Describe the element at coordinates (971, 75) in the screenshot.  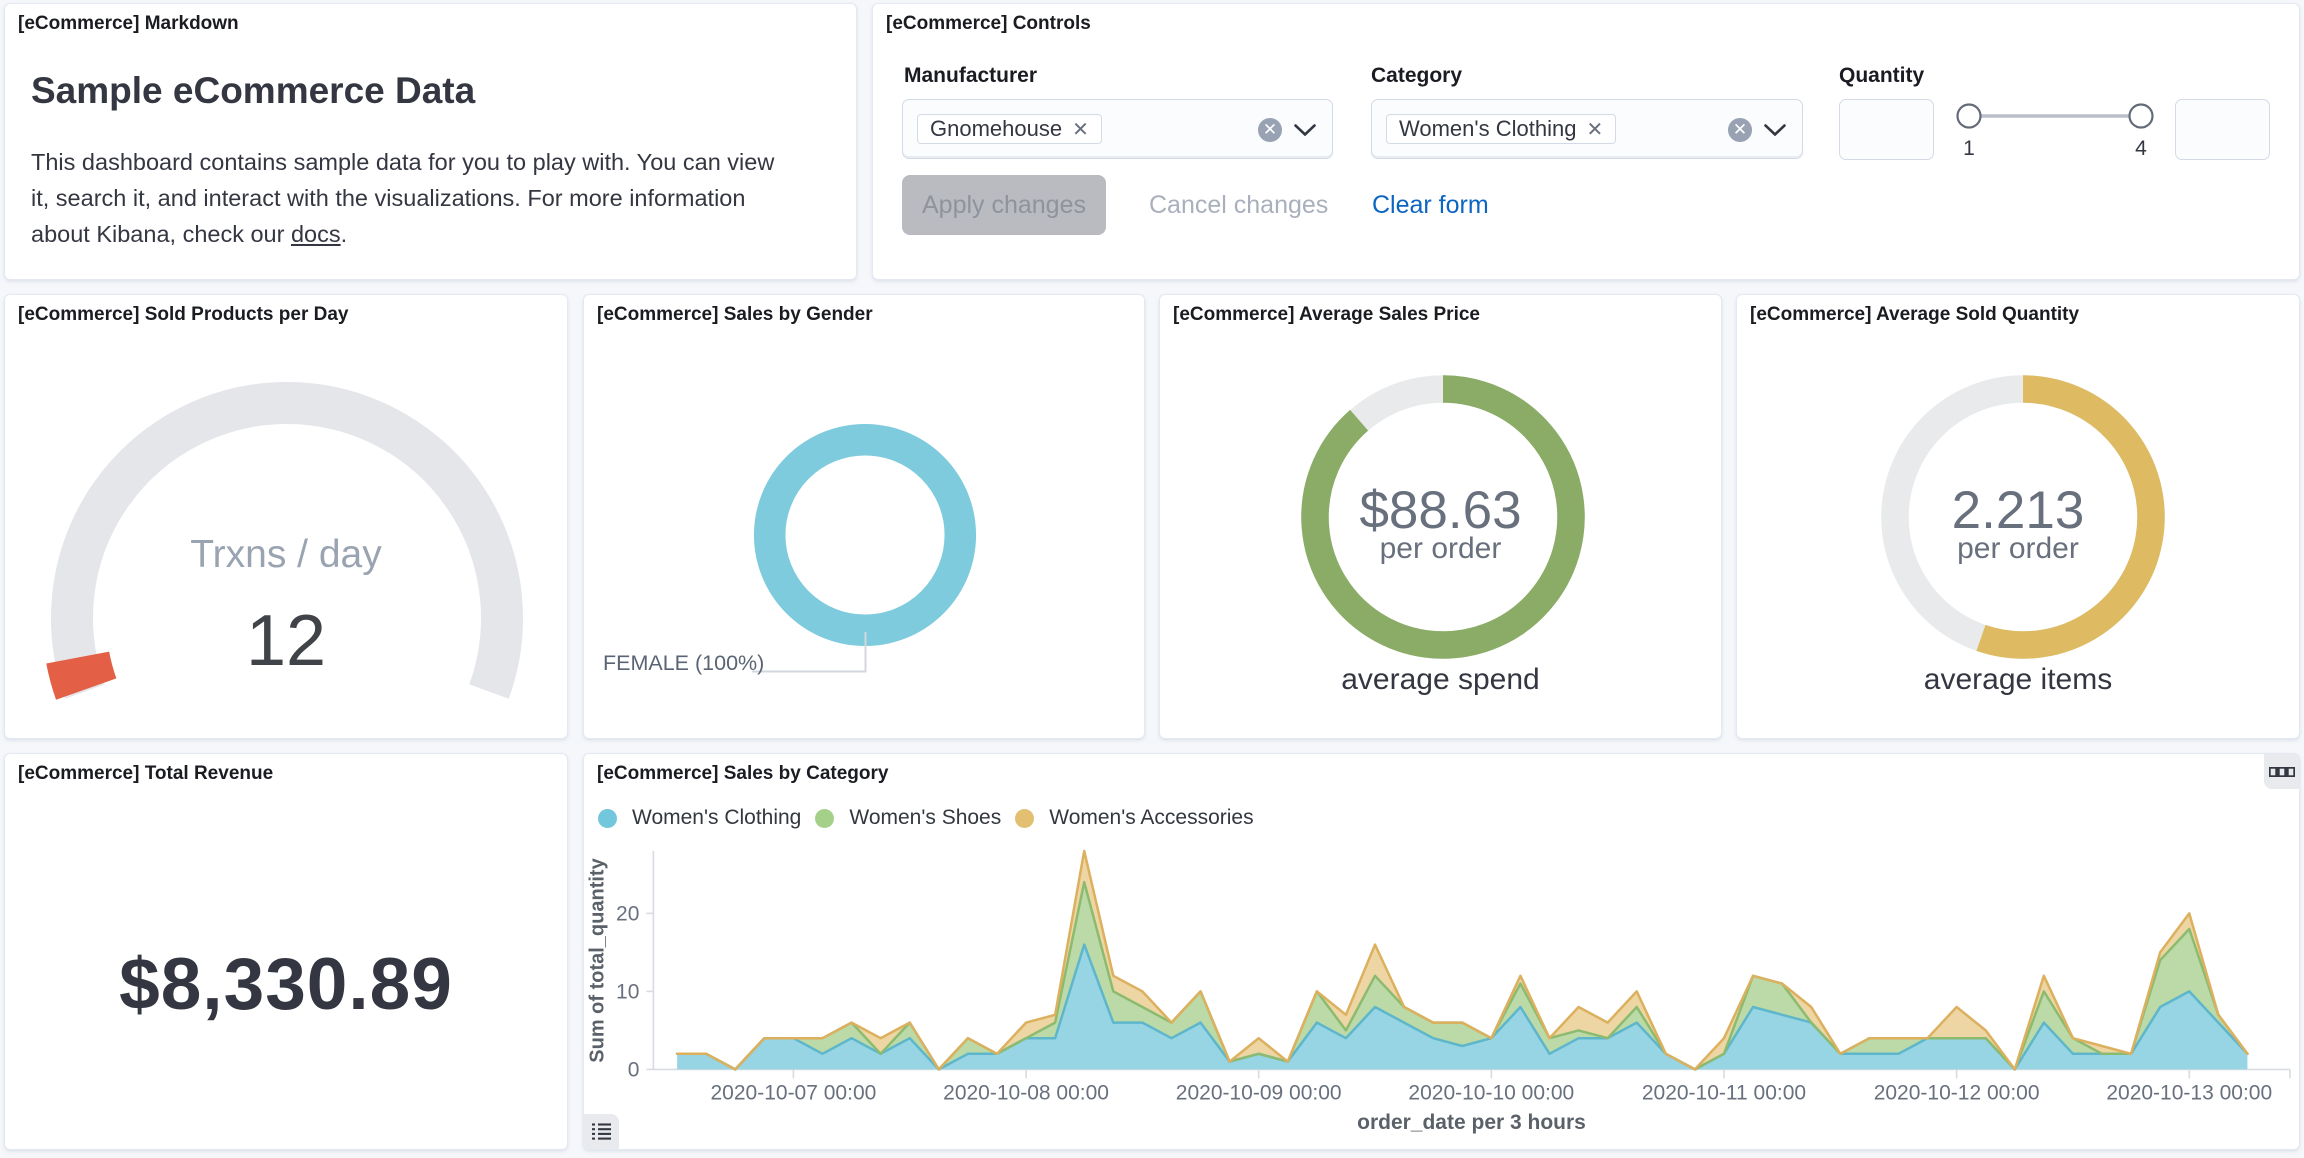
I see `manufacturer-label: Manufacturer` at that location.